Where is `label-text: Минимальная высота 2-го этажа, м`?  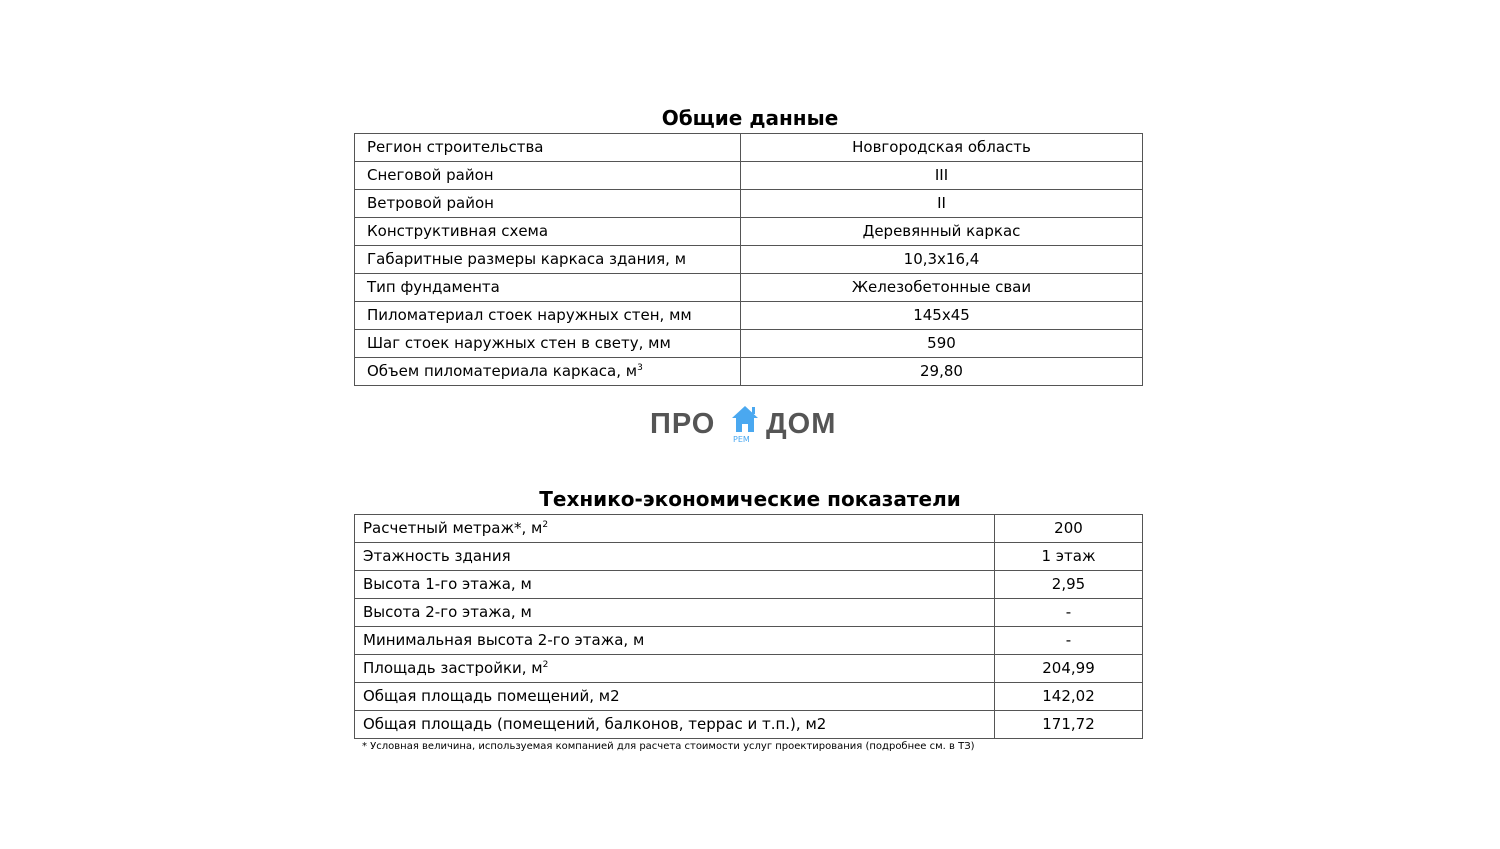
label-text: Минимальная высота 2-го этажа, м is located at coordinates (504, 640).